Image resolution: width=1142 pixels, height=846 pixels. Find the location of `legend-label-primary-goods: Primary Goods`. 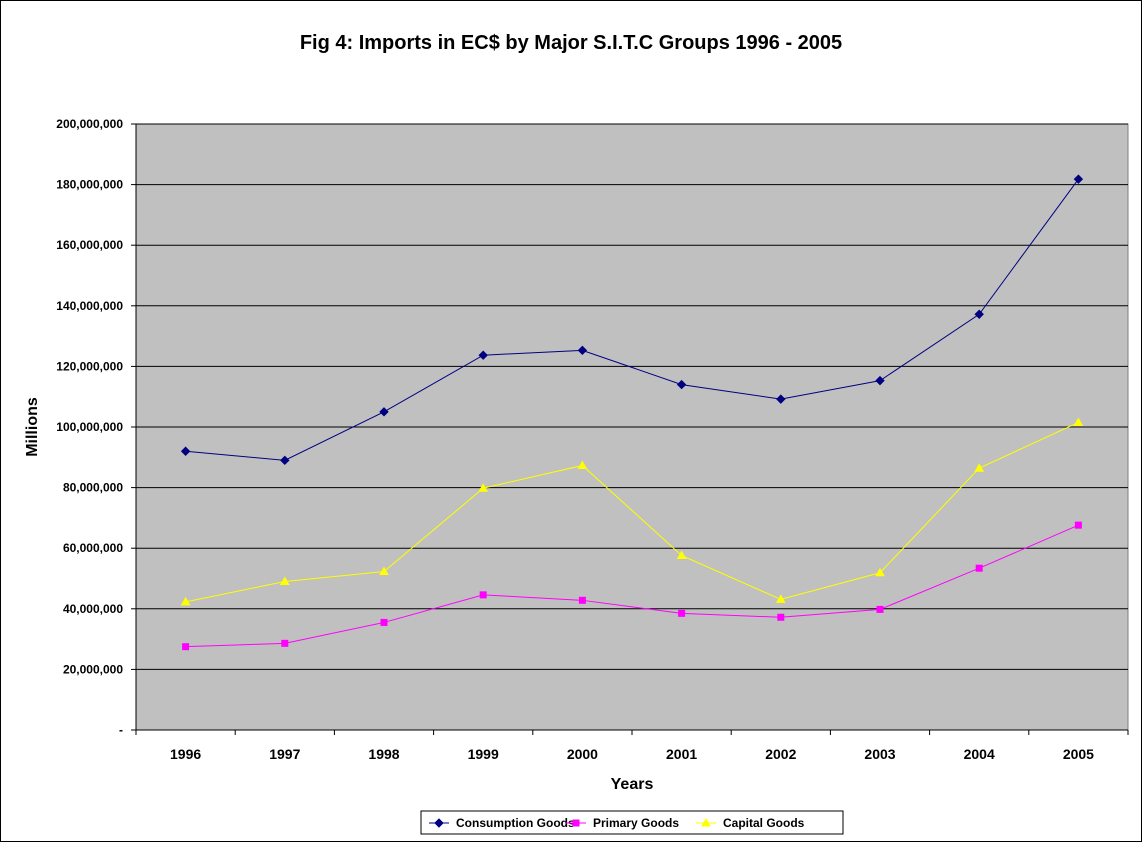

legend-label-primary-goods: Primary Goods is located at coordinates (636, 823).